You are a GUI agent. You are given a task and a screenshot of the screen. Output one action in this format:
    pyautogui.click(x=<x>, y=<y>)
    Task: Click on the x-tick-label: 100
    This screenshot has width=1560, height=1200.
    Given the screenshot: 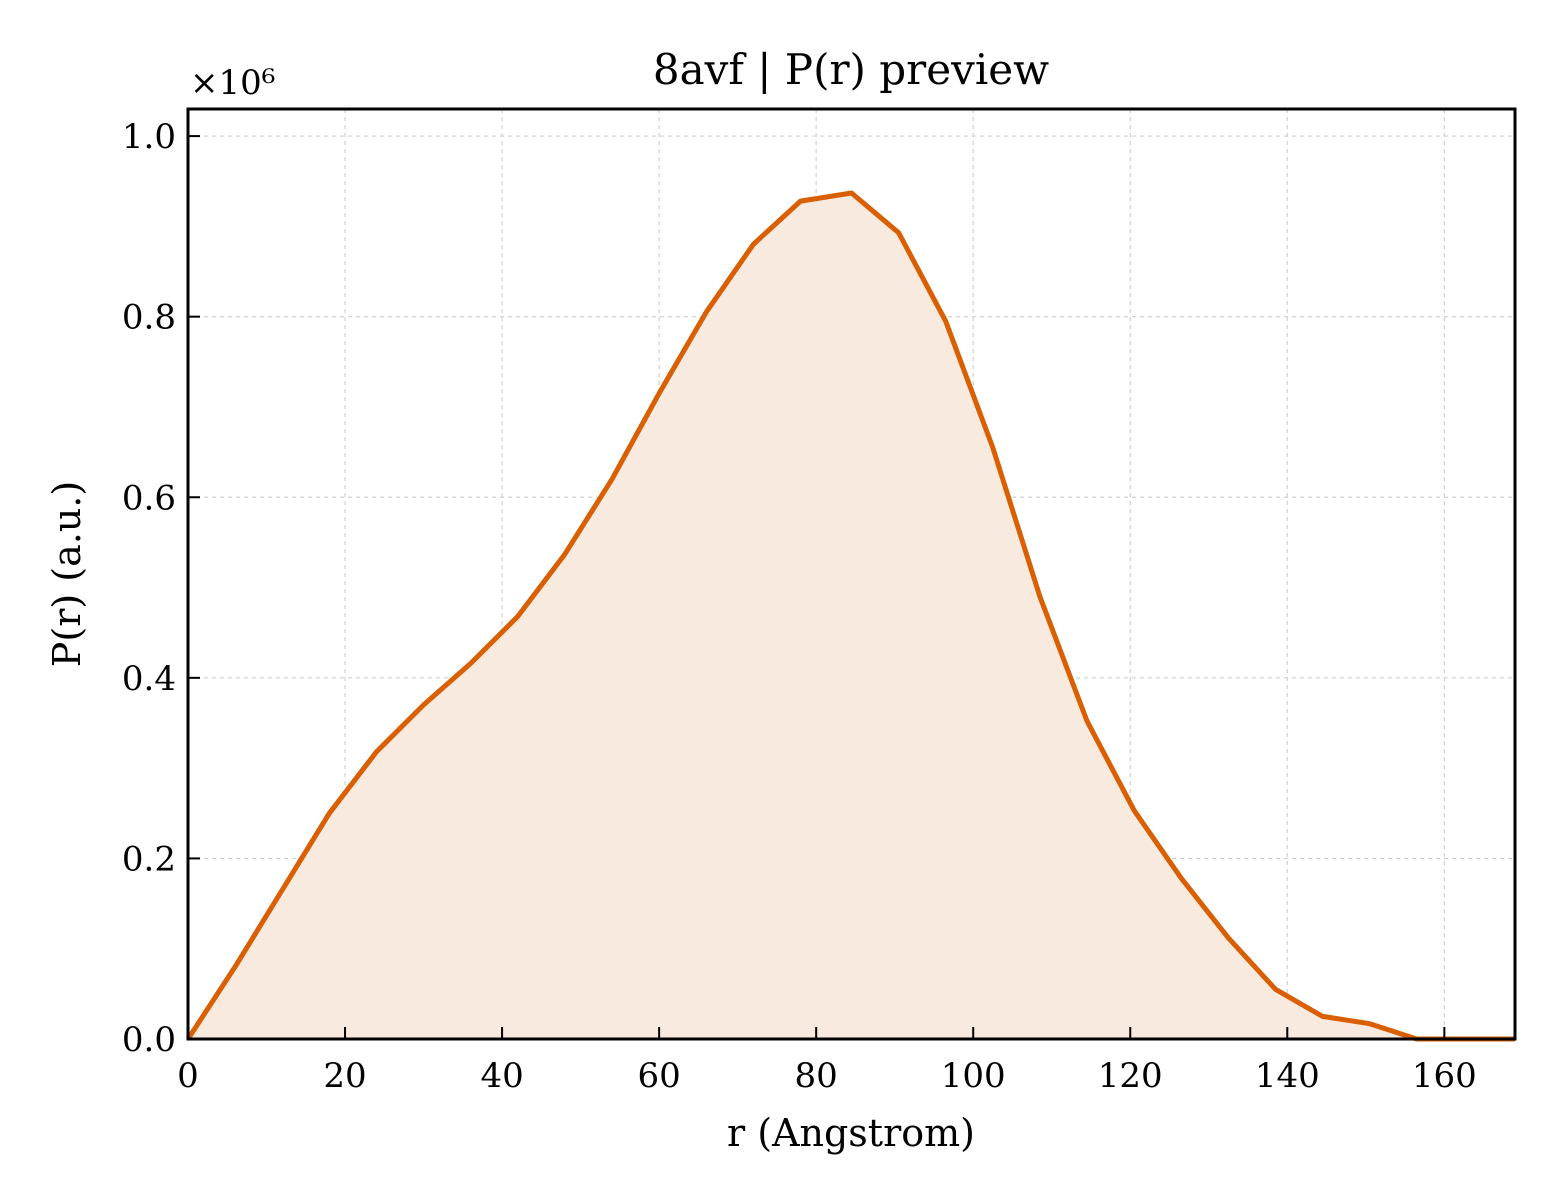 What is the action you would take?
    pyautogui.click(x=973, y=1076)
    